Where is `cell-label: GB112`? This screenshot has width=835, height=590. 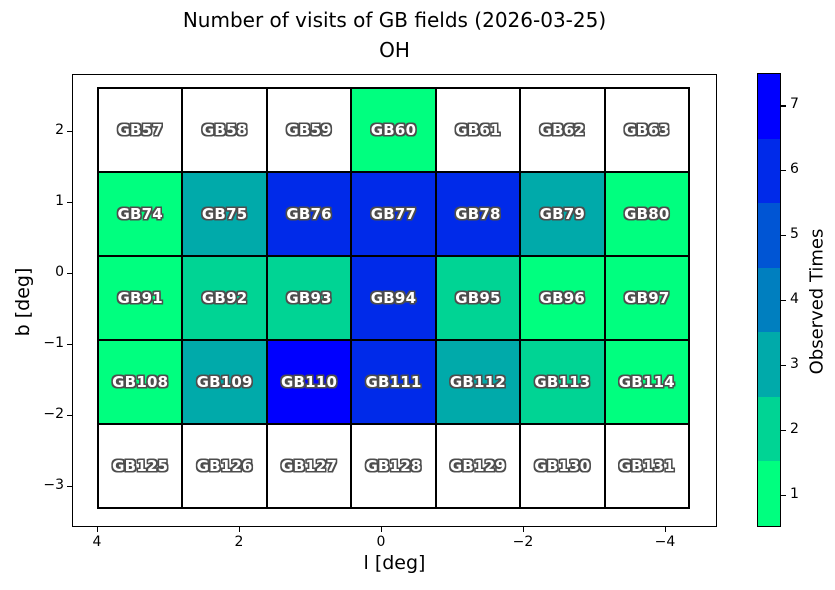 cell-label: GB112 is located at coordinates (477, 382).